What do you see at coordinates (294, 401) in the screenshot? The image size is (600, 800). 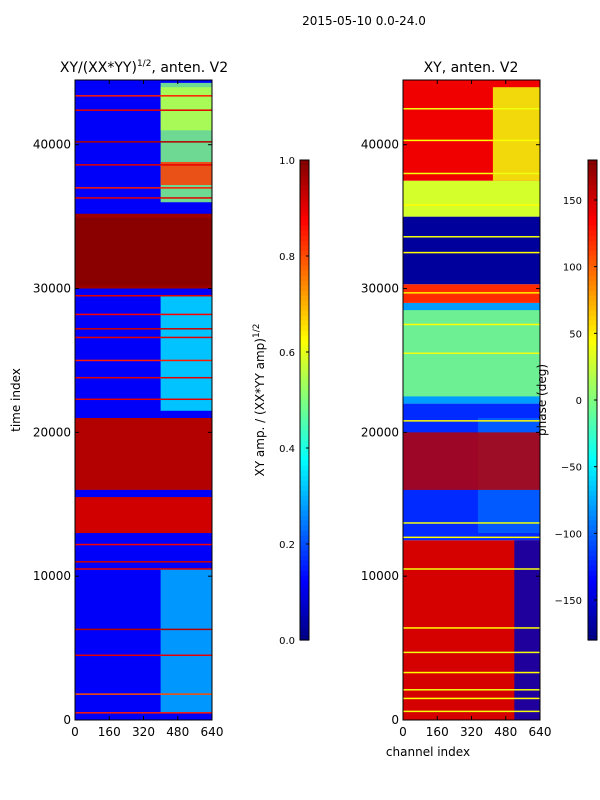 I see `colorbar-1-ticks: 0.0 0.2 0.4 0.6 0.8 1.0` at bounding box center [294, 401].